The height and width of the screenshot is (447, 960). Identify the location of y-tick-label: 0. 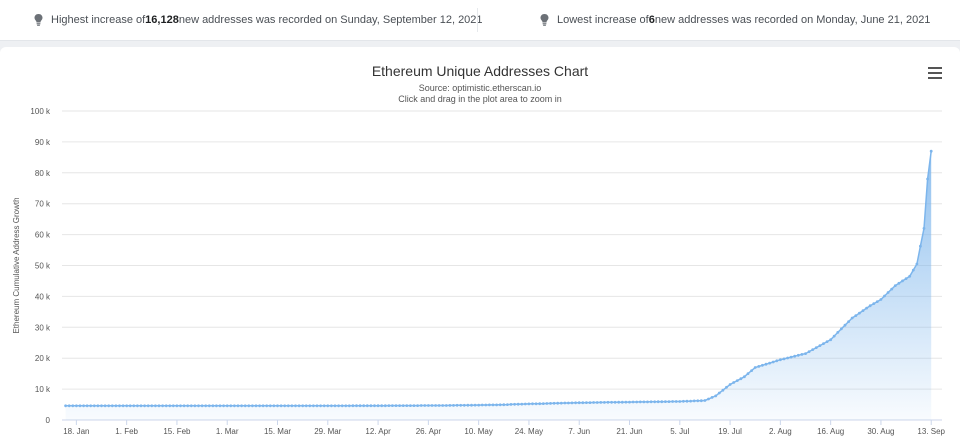
(48, 420).